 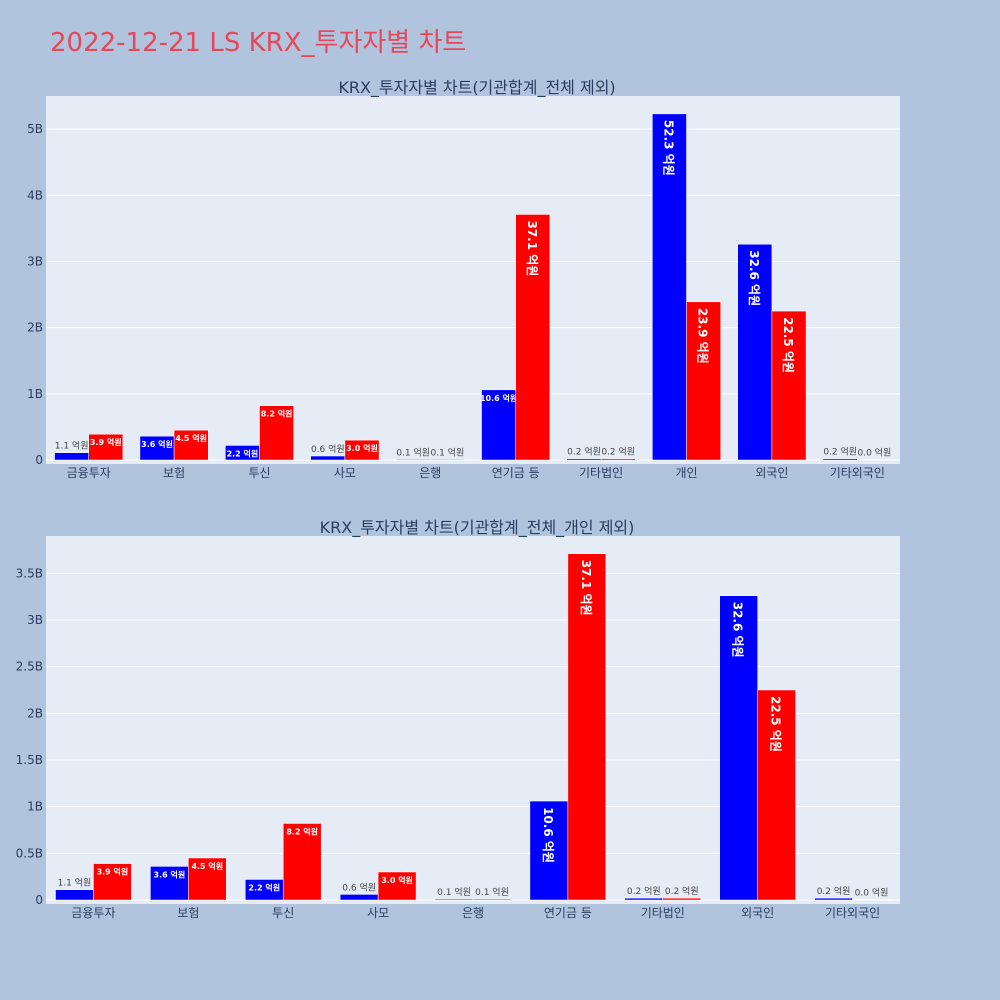 What do you see at coordinates (39, 900) in the screenshot?
I see `y-tick-label: 0` at bounding box center [39, 900].